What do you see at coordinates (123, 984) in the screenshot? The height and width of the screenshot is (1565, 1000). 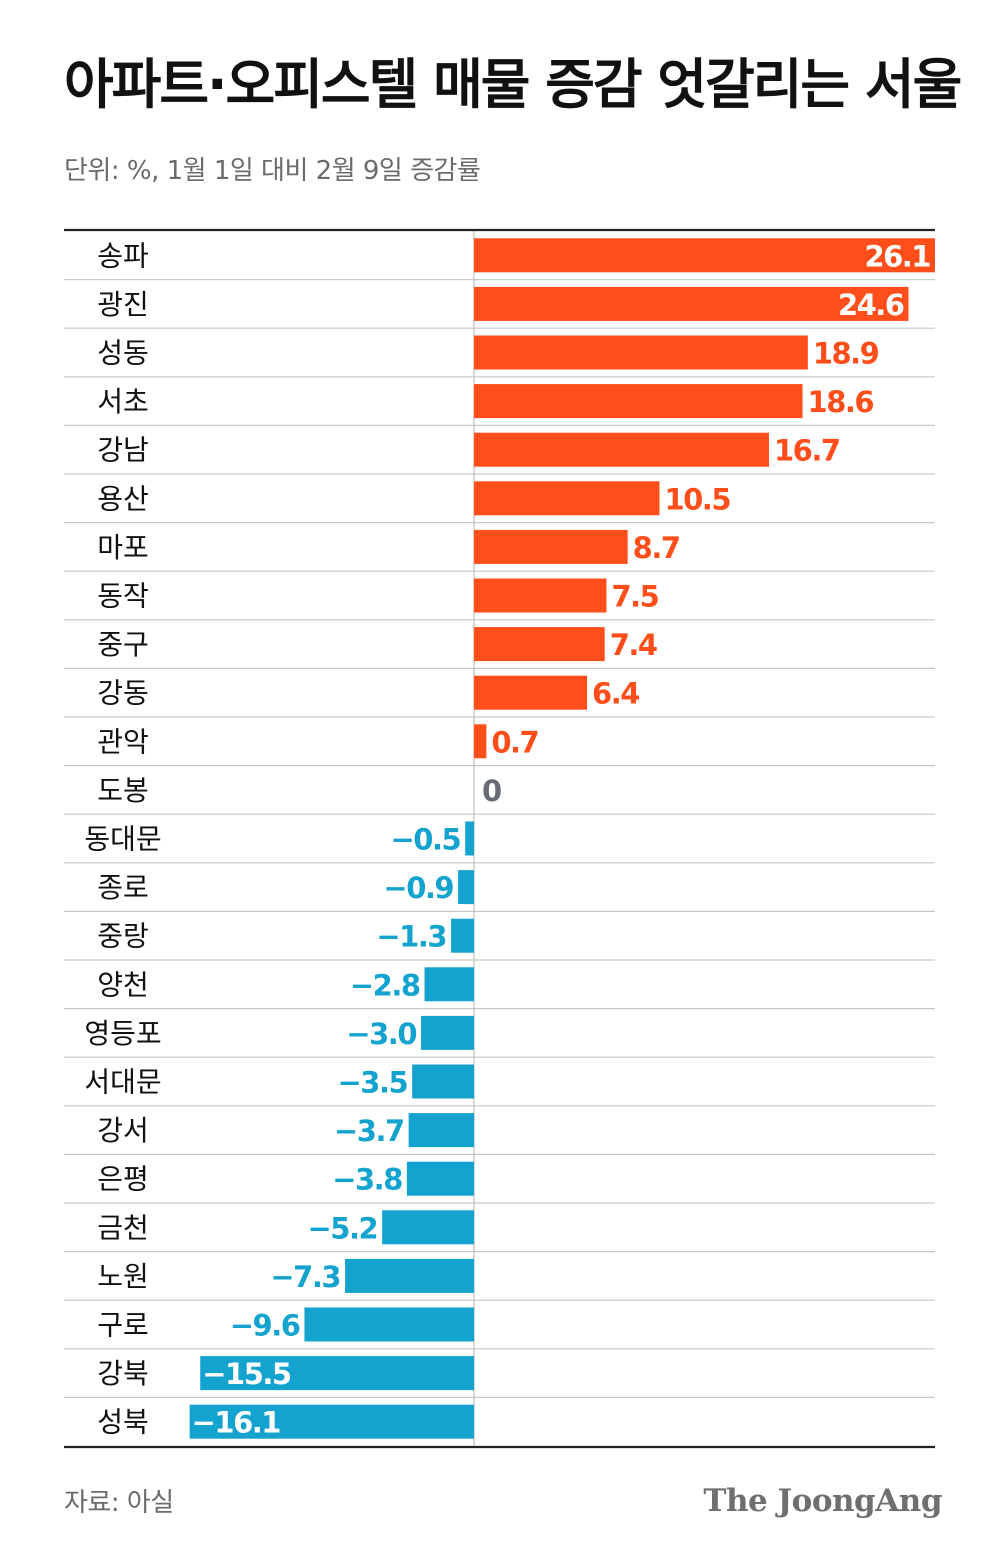 I see `category-label: 양천` at bounding box center [123, 984].